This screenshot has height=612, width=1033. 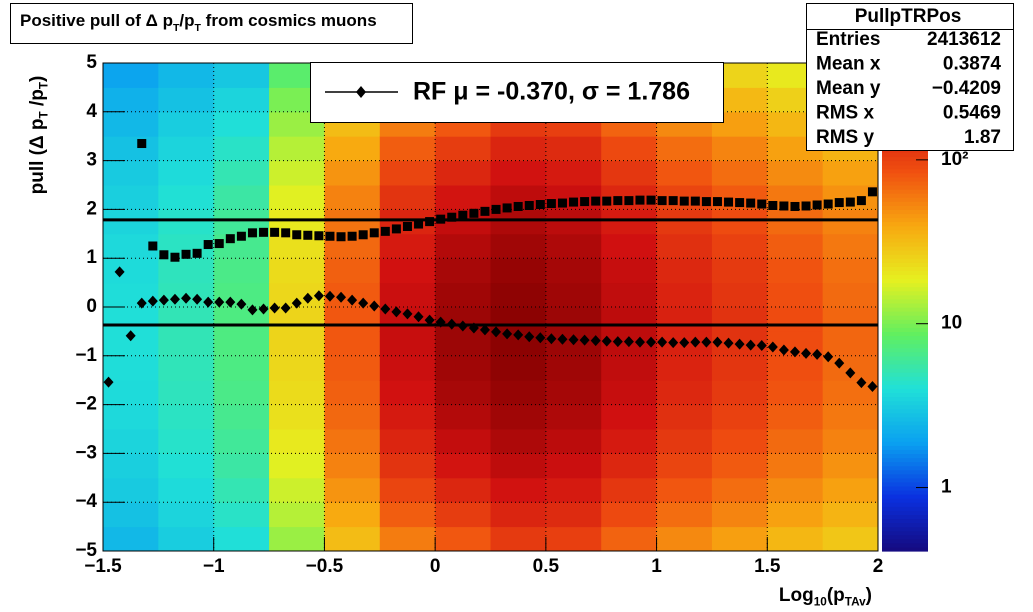 What do you see at coordinates (972, 113) in the screenshot?
I see `stats-value: 0.5469` at bounding box center [972, 113].